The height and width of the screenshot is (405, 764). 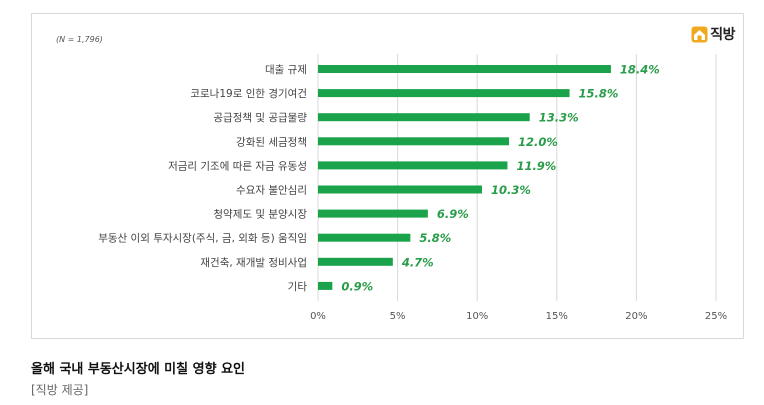 What do you see at coordinates (511, 190) in the screenshot?
I see `data-label: 10.3%` at bounding box center [511, 190].